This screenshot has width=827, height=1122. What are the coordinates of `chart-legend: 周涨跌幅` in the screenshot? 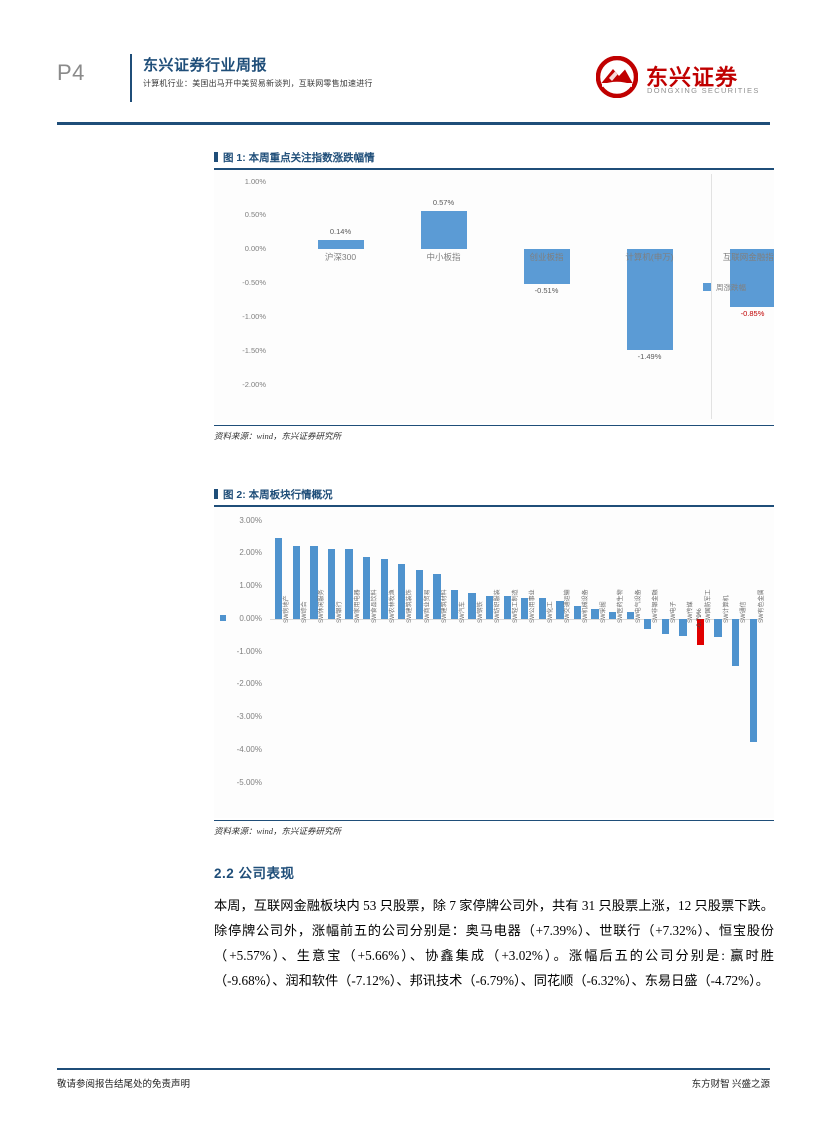 It's located at (724, 287).